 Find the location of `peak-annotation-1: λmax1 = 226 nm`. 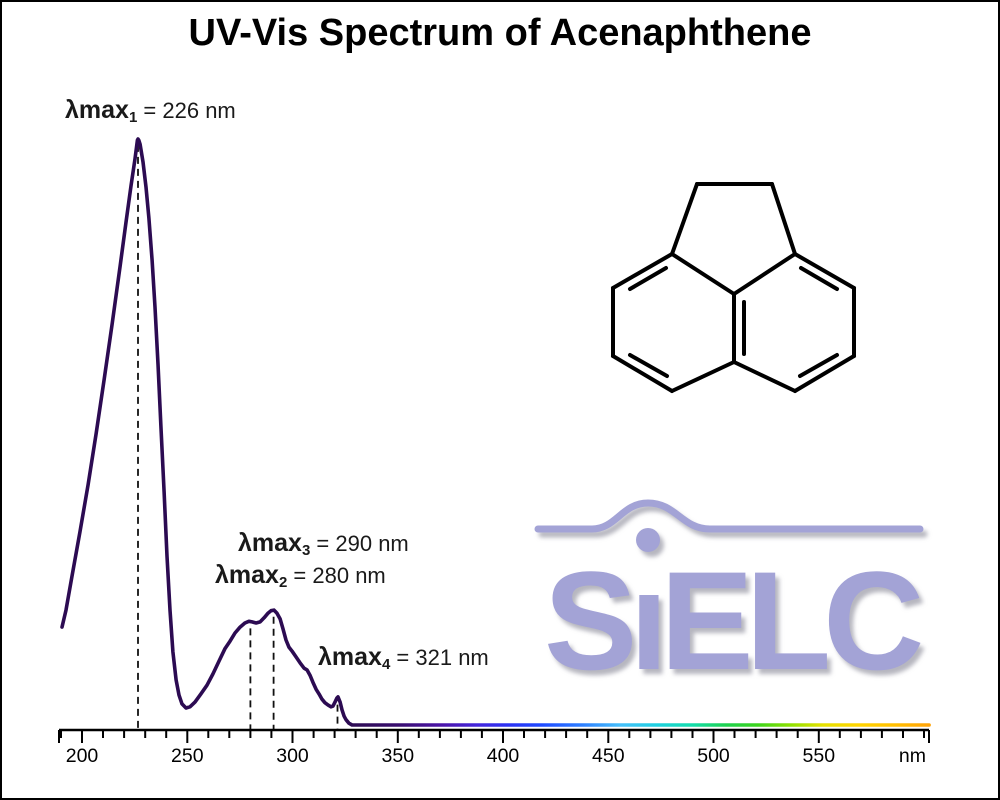

peak-annotation-1: λmax1 = 226 nm is located at coordinates (150, 111).